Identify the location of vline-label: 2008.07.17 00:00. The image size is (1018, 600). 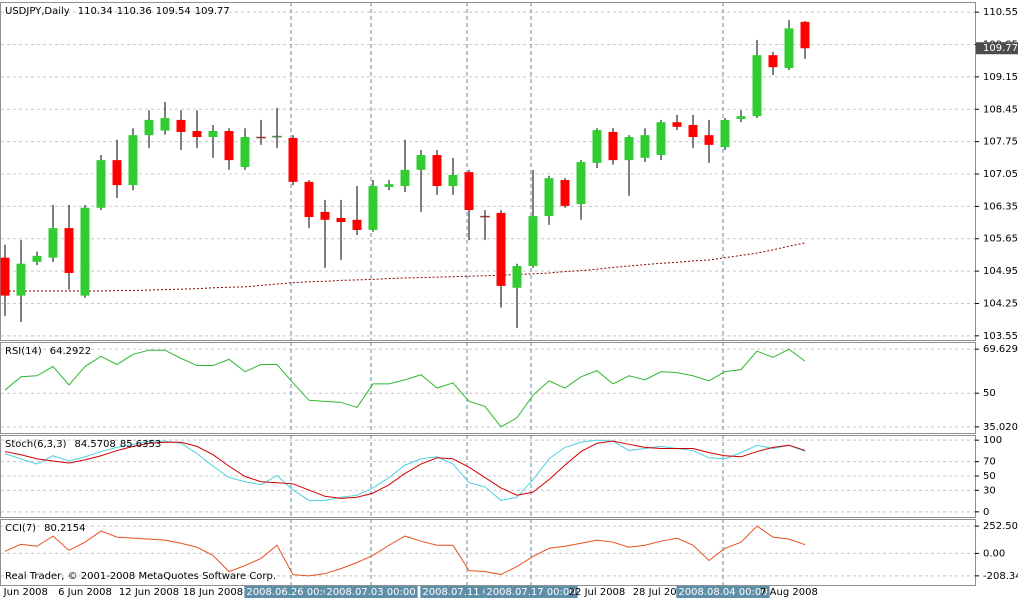
(530, 592).